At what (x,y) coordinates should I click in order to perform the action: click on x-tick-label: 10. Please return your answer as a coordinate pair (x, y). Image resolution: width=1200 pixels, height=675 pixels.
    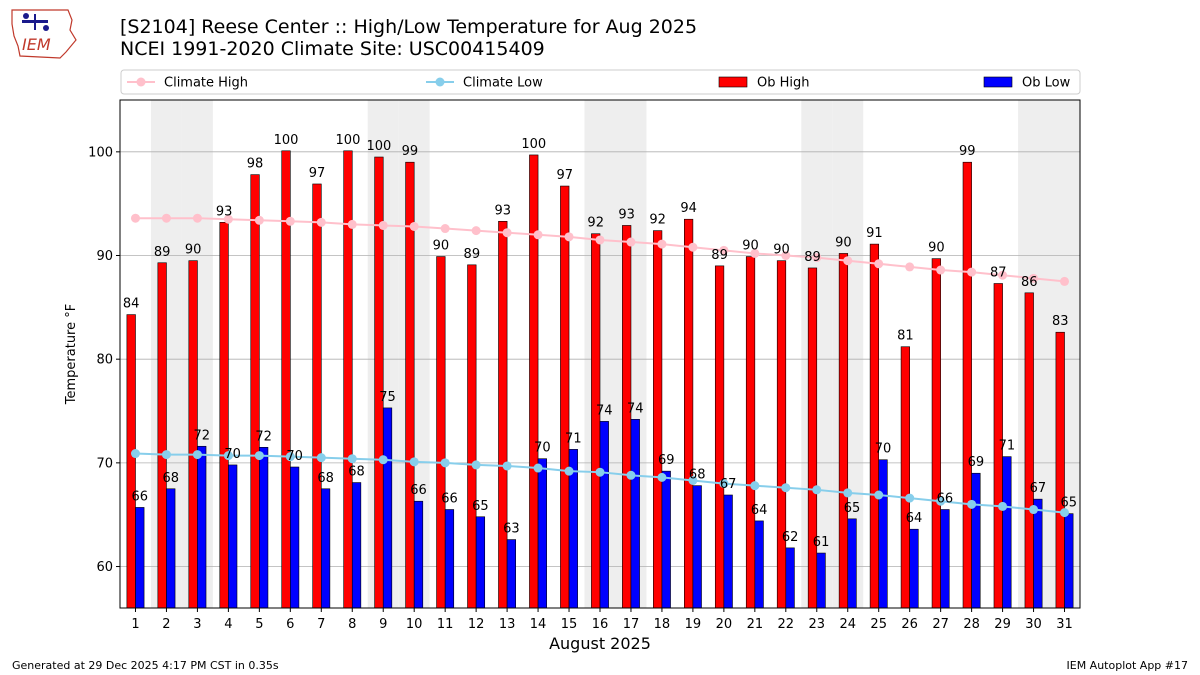
    Looking at the image, I should click on (414, 624).